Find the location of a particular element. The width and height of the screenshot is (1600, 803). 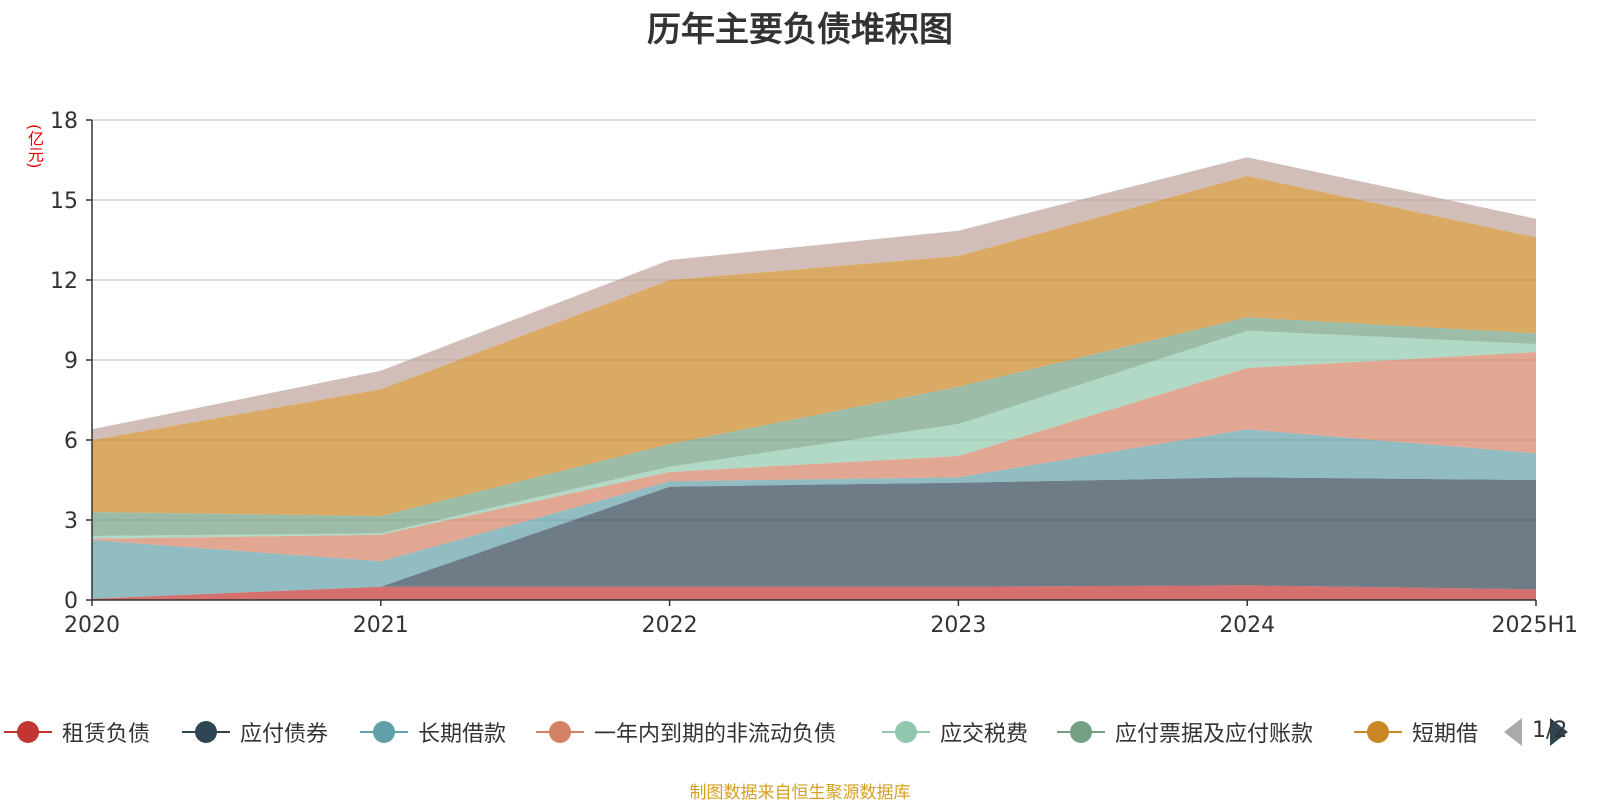

legend-label: 租赁负债 is located at coordinates (106, 734).